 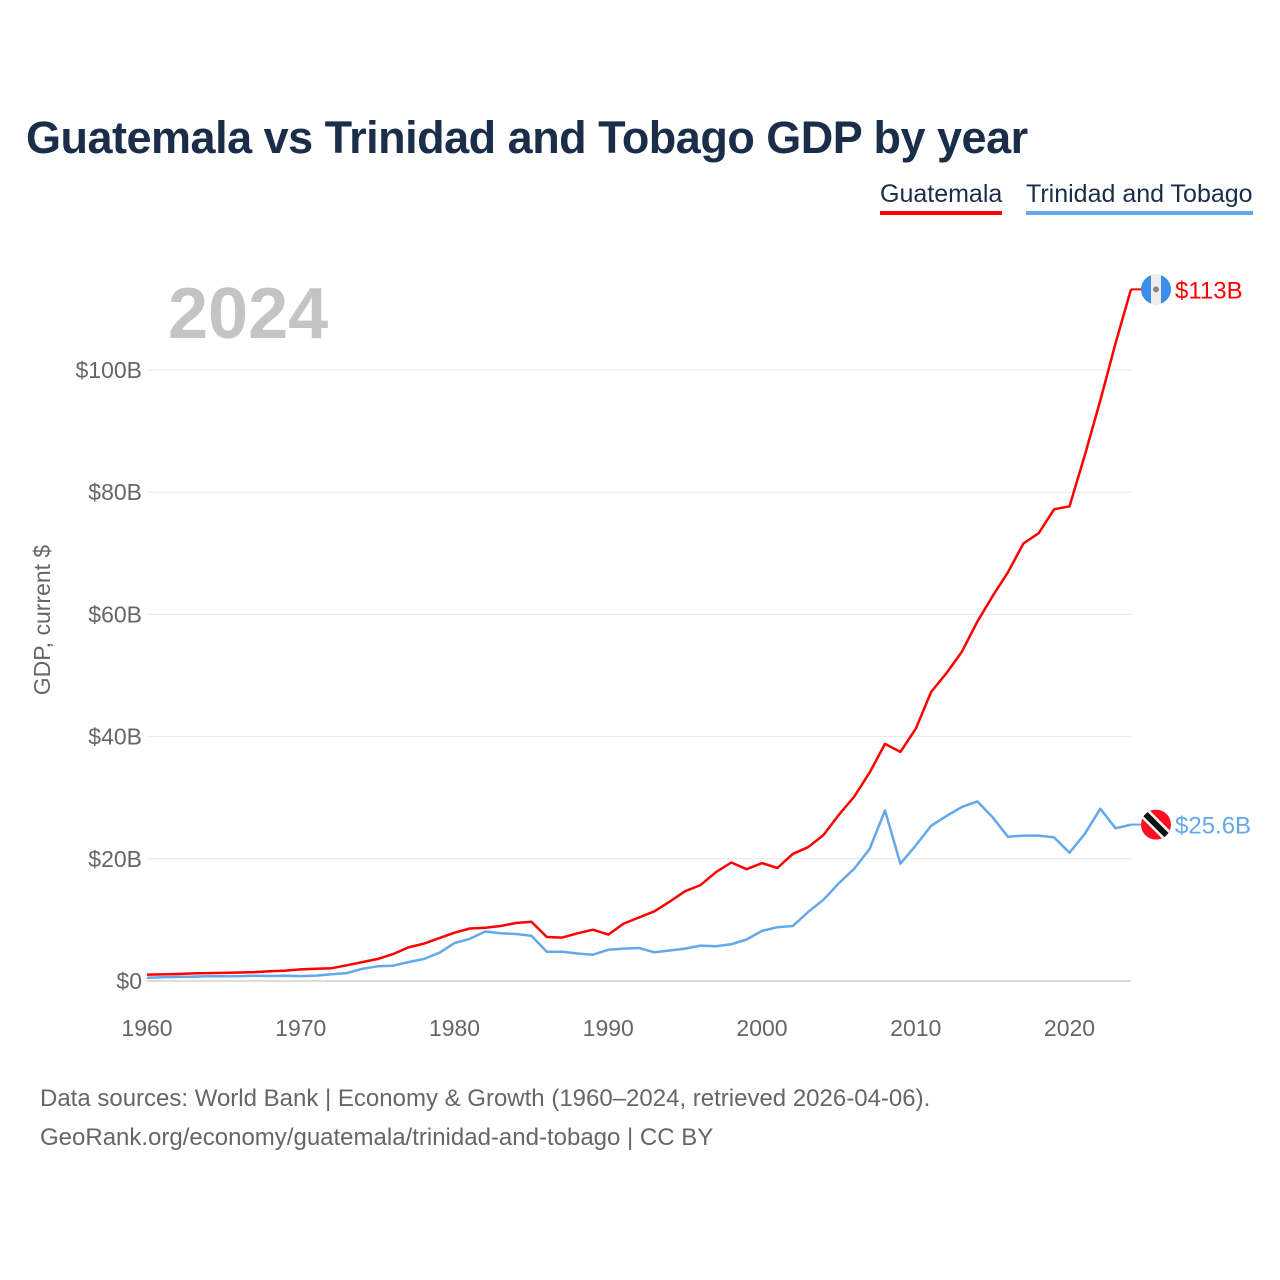 I want to click on guatemala-flag-icon, so click(x=1156, y=289).